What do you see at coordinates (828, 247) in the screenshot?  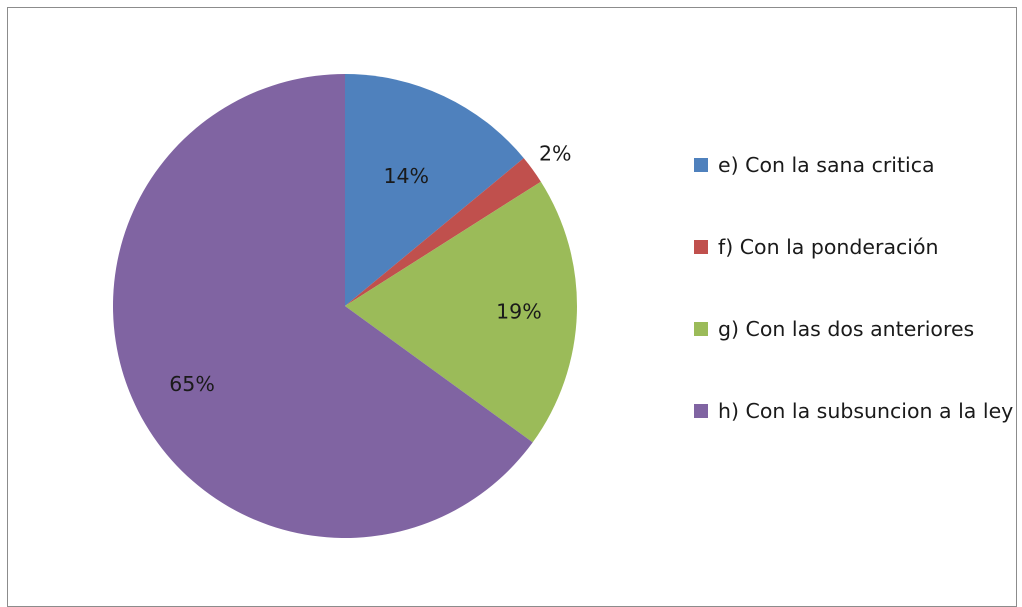 I see `legend-label-f: f) Con la ponderación` at bounding box center [828, 247].